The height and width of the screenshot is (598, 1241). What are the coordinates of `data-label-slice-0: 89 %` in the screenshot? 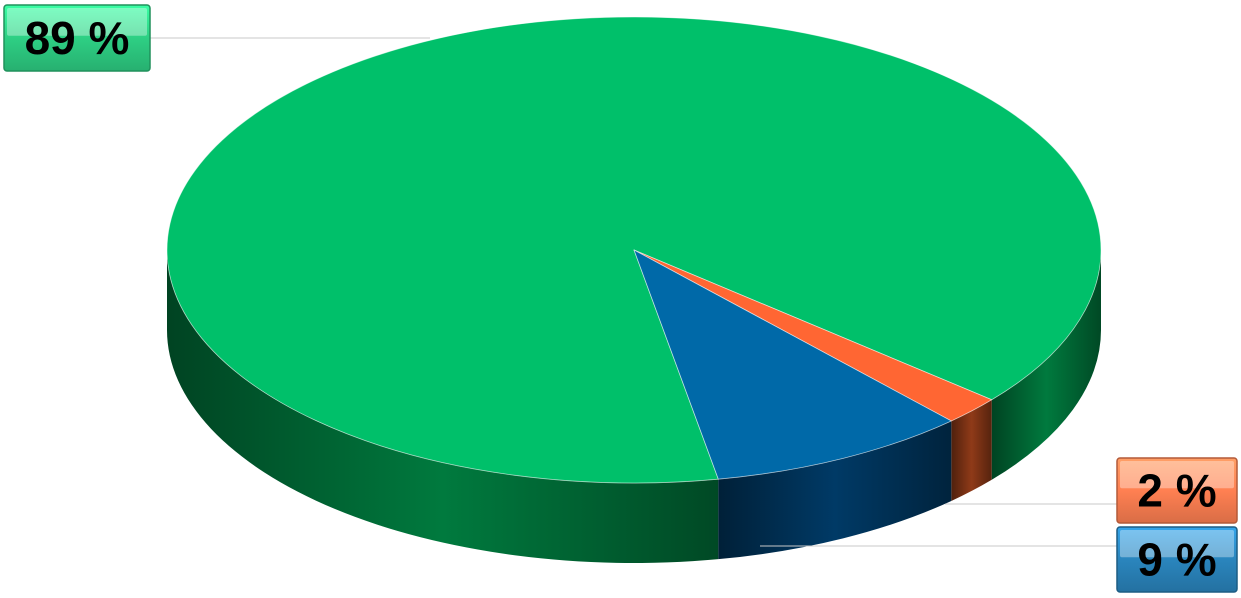 It's located at (77, 38).